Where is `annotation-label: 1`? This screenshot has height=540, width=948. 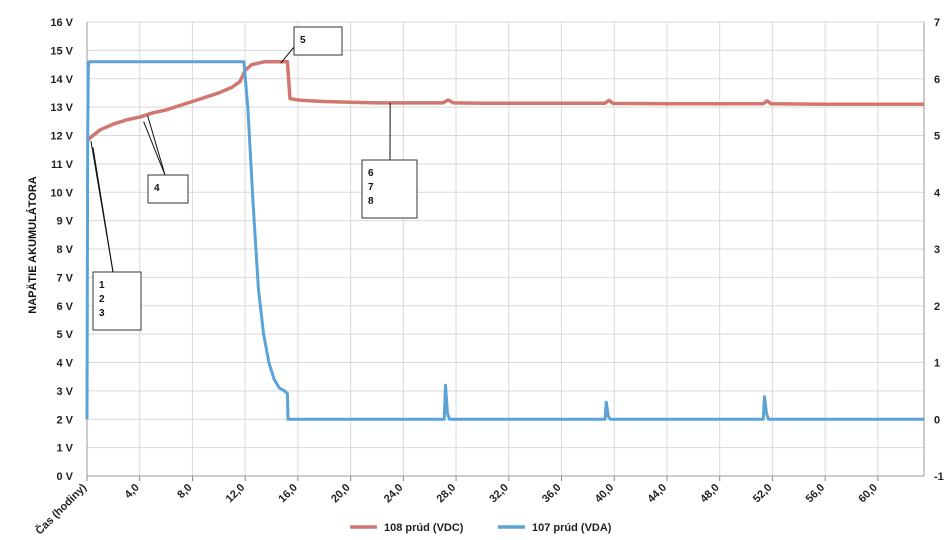
annotation-label: 1 is located at coordinates (102, 285).